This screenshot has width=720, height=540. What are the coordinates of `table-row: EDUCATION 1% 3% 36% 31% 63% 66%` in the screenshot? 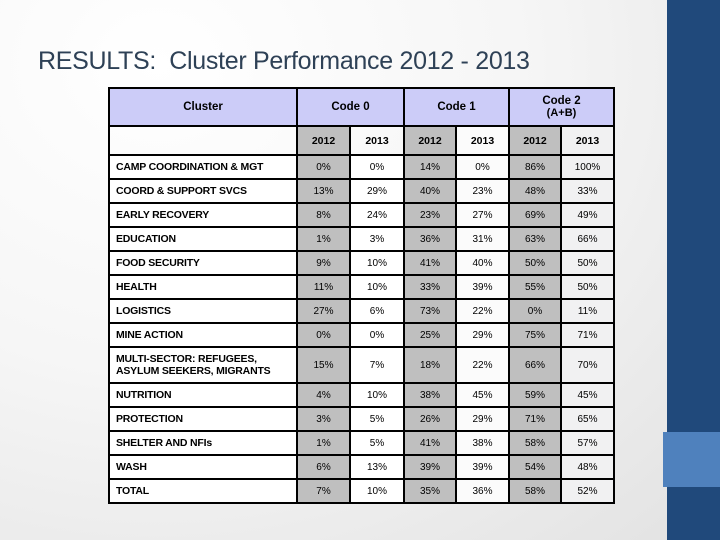 It's located at (361, 239).